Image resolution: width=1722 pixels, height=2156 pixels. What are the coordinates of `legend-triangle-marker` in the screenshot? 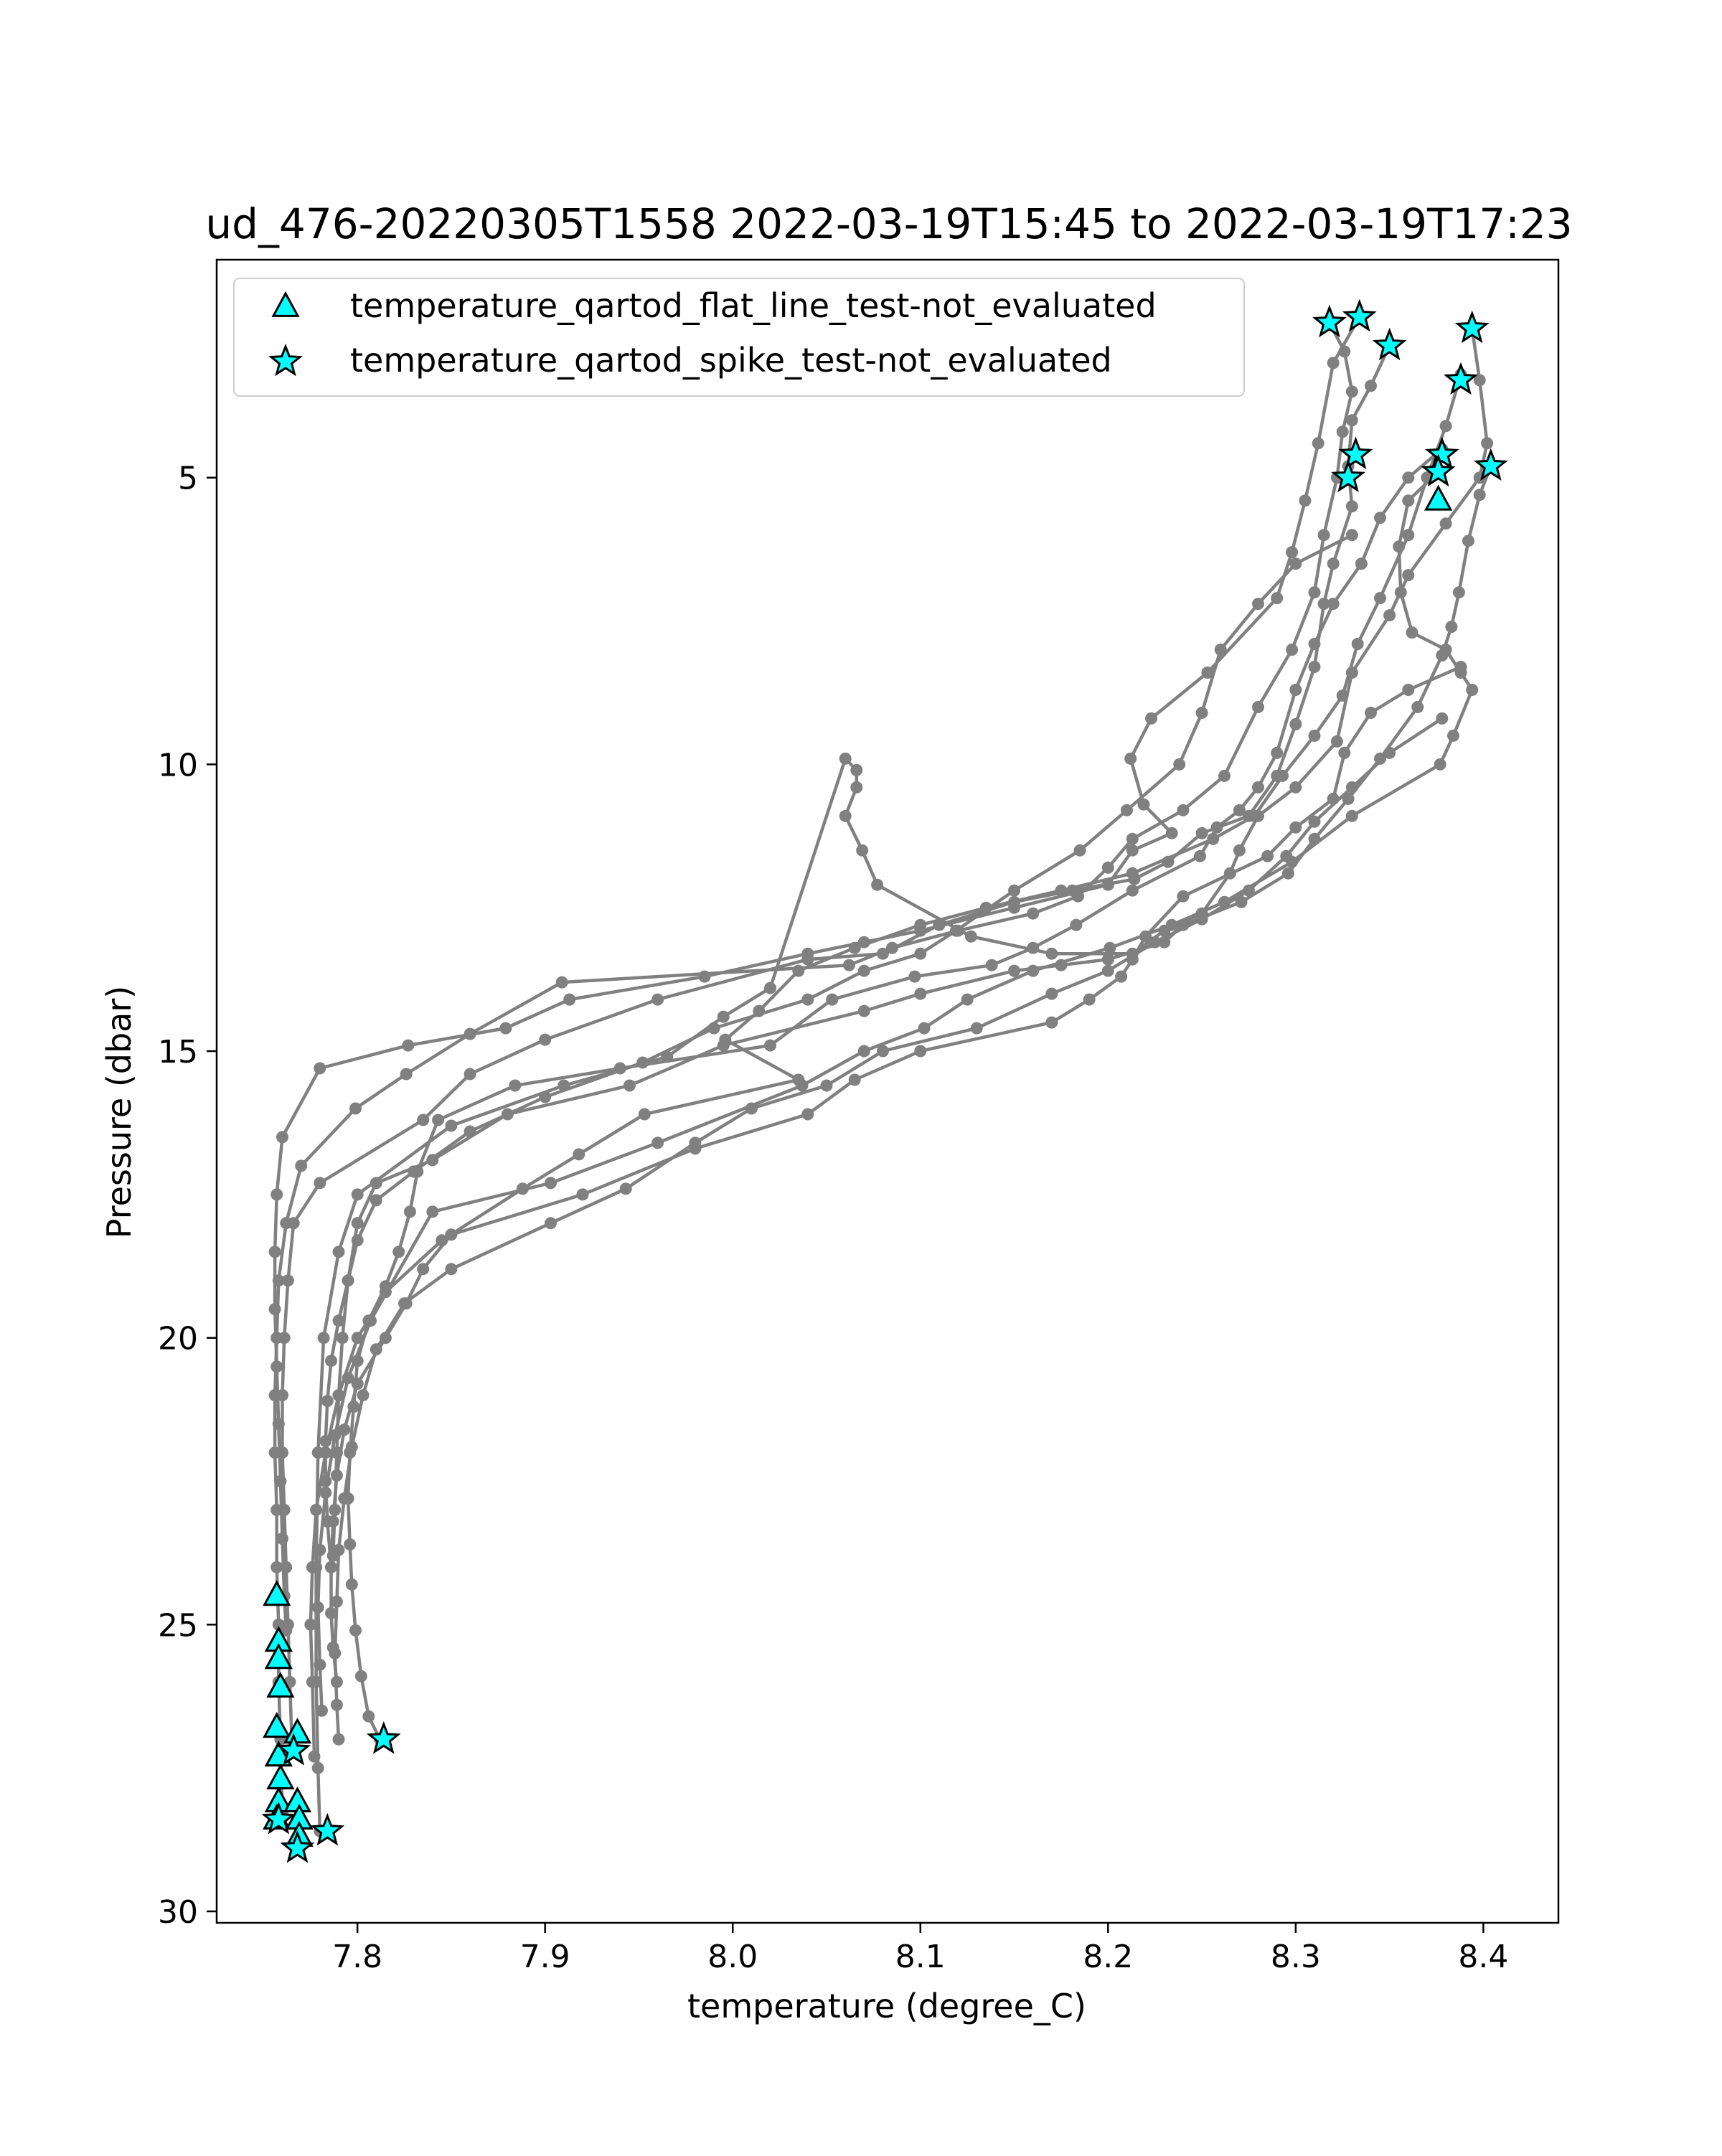 It's located at (285, 304).